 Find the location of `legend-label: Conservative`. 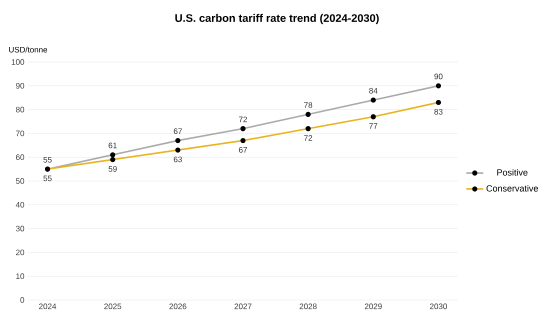

legend-label: Conservative is located at coordinates (512, 188).